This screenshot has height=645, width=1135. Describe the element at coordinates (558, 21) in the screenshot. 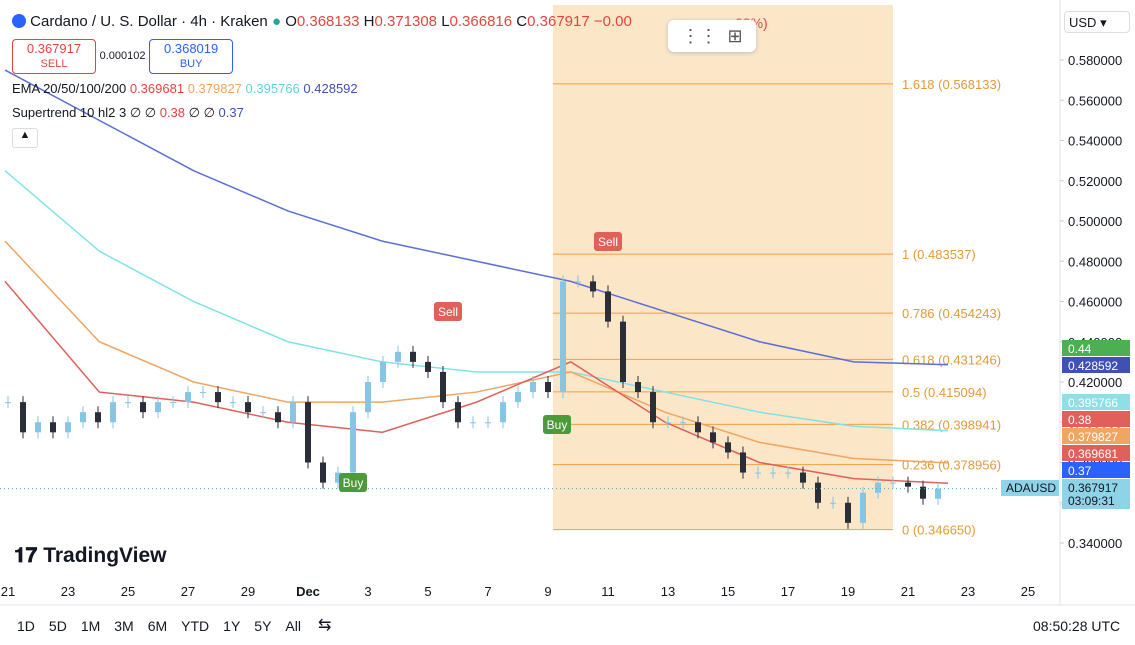

I see `close: 0.367917` at that location.